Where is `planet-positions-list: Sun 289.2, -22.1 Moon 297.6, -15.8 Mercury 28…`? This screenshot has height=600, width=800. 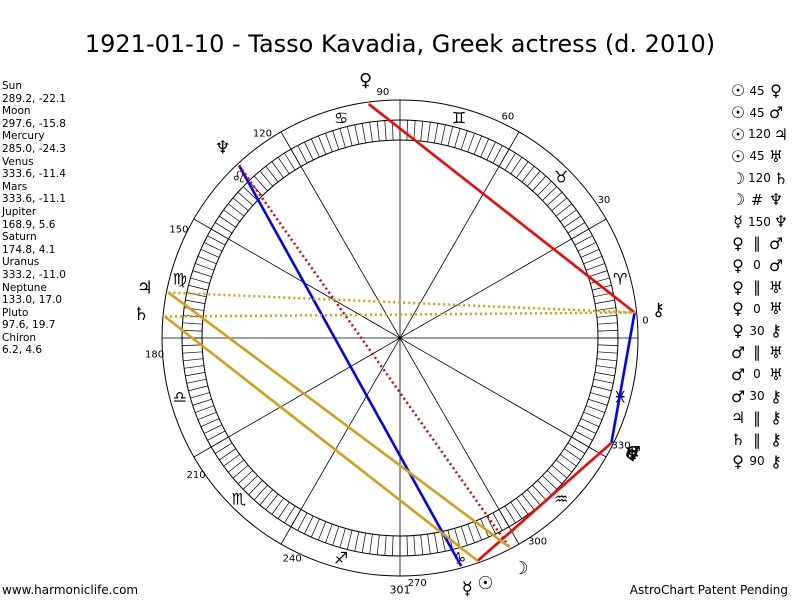
planet-positions-list: Sun 289.2, -22.1 Moon 297.6, -15.8 Mercury 28… is located at coordinates (34, 218).